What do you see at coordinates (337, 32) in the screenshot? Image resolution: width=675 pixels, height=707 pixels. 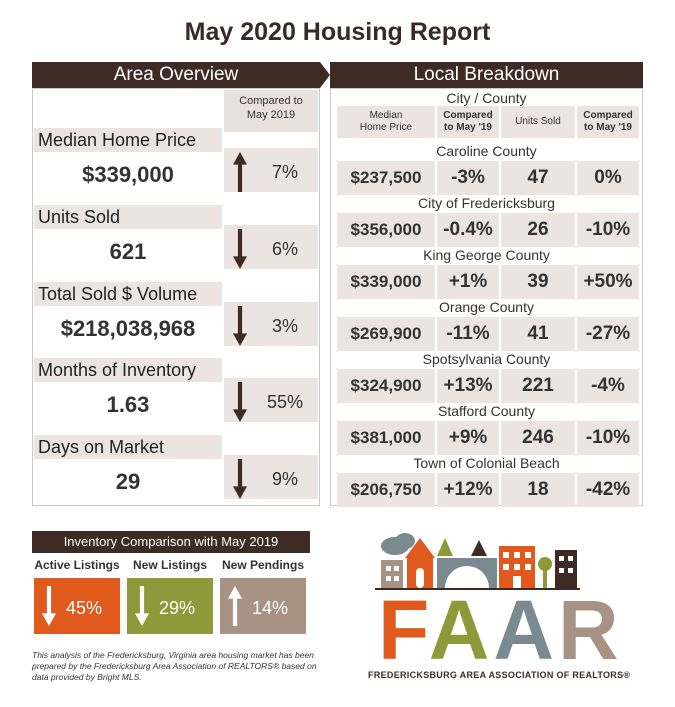 I see `page-title: May 2020 Housing Report` at bounding box center [337, 32].